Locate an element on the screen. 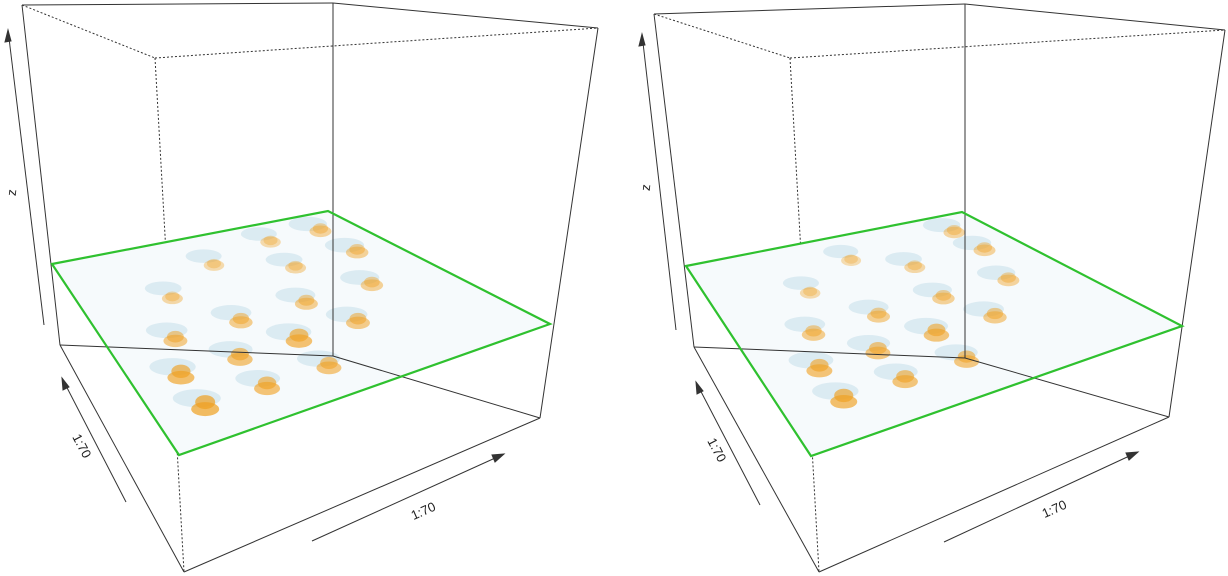 This screenshot has height=576, width=1228. y-axis-label: 1:70 is located at coordinates (81, 445).